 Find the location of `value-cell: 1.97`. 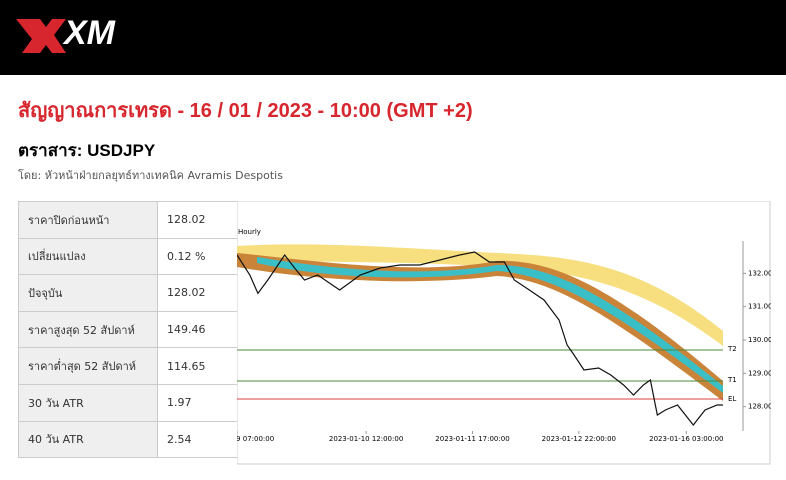

value-cell: 1.97 is located at coordinates (197, 402).